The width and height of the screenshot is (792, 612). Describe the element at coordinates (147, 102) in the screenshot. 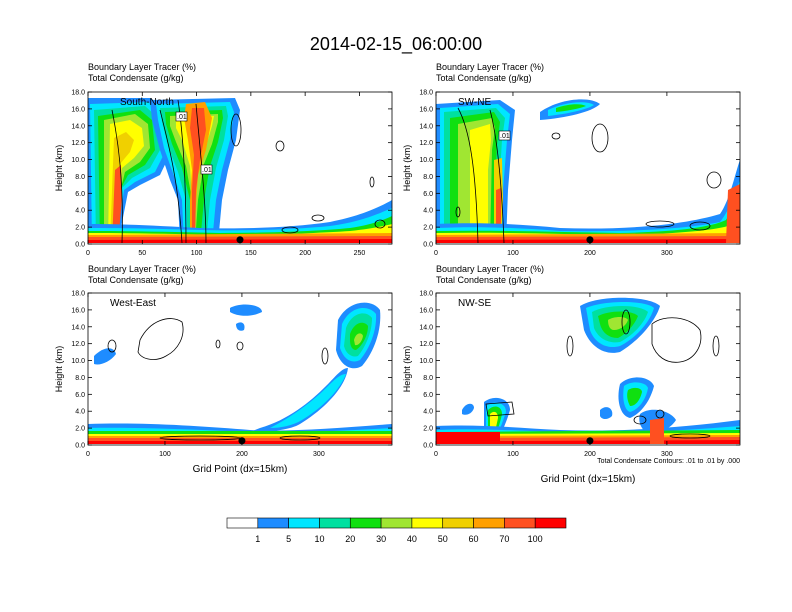

I see `panel-name: South-North` at that location.